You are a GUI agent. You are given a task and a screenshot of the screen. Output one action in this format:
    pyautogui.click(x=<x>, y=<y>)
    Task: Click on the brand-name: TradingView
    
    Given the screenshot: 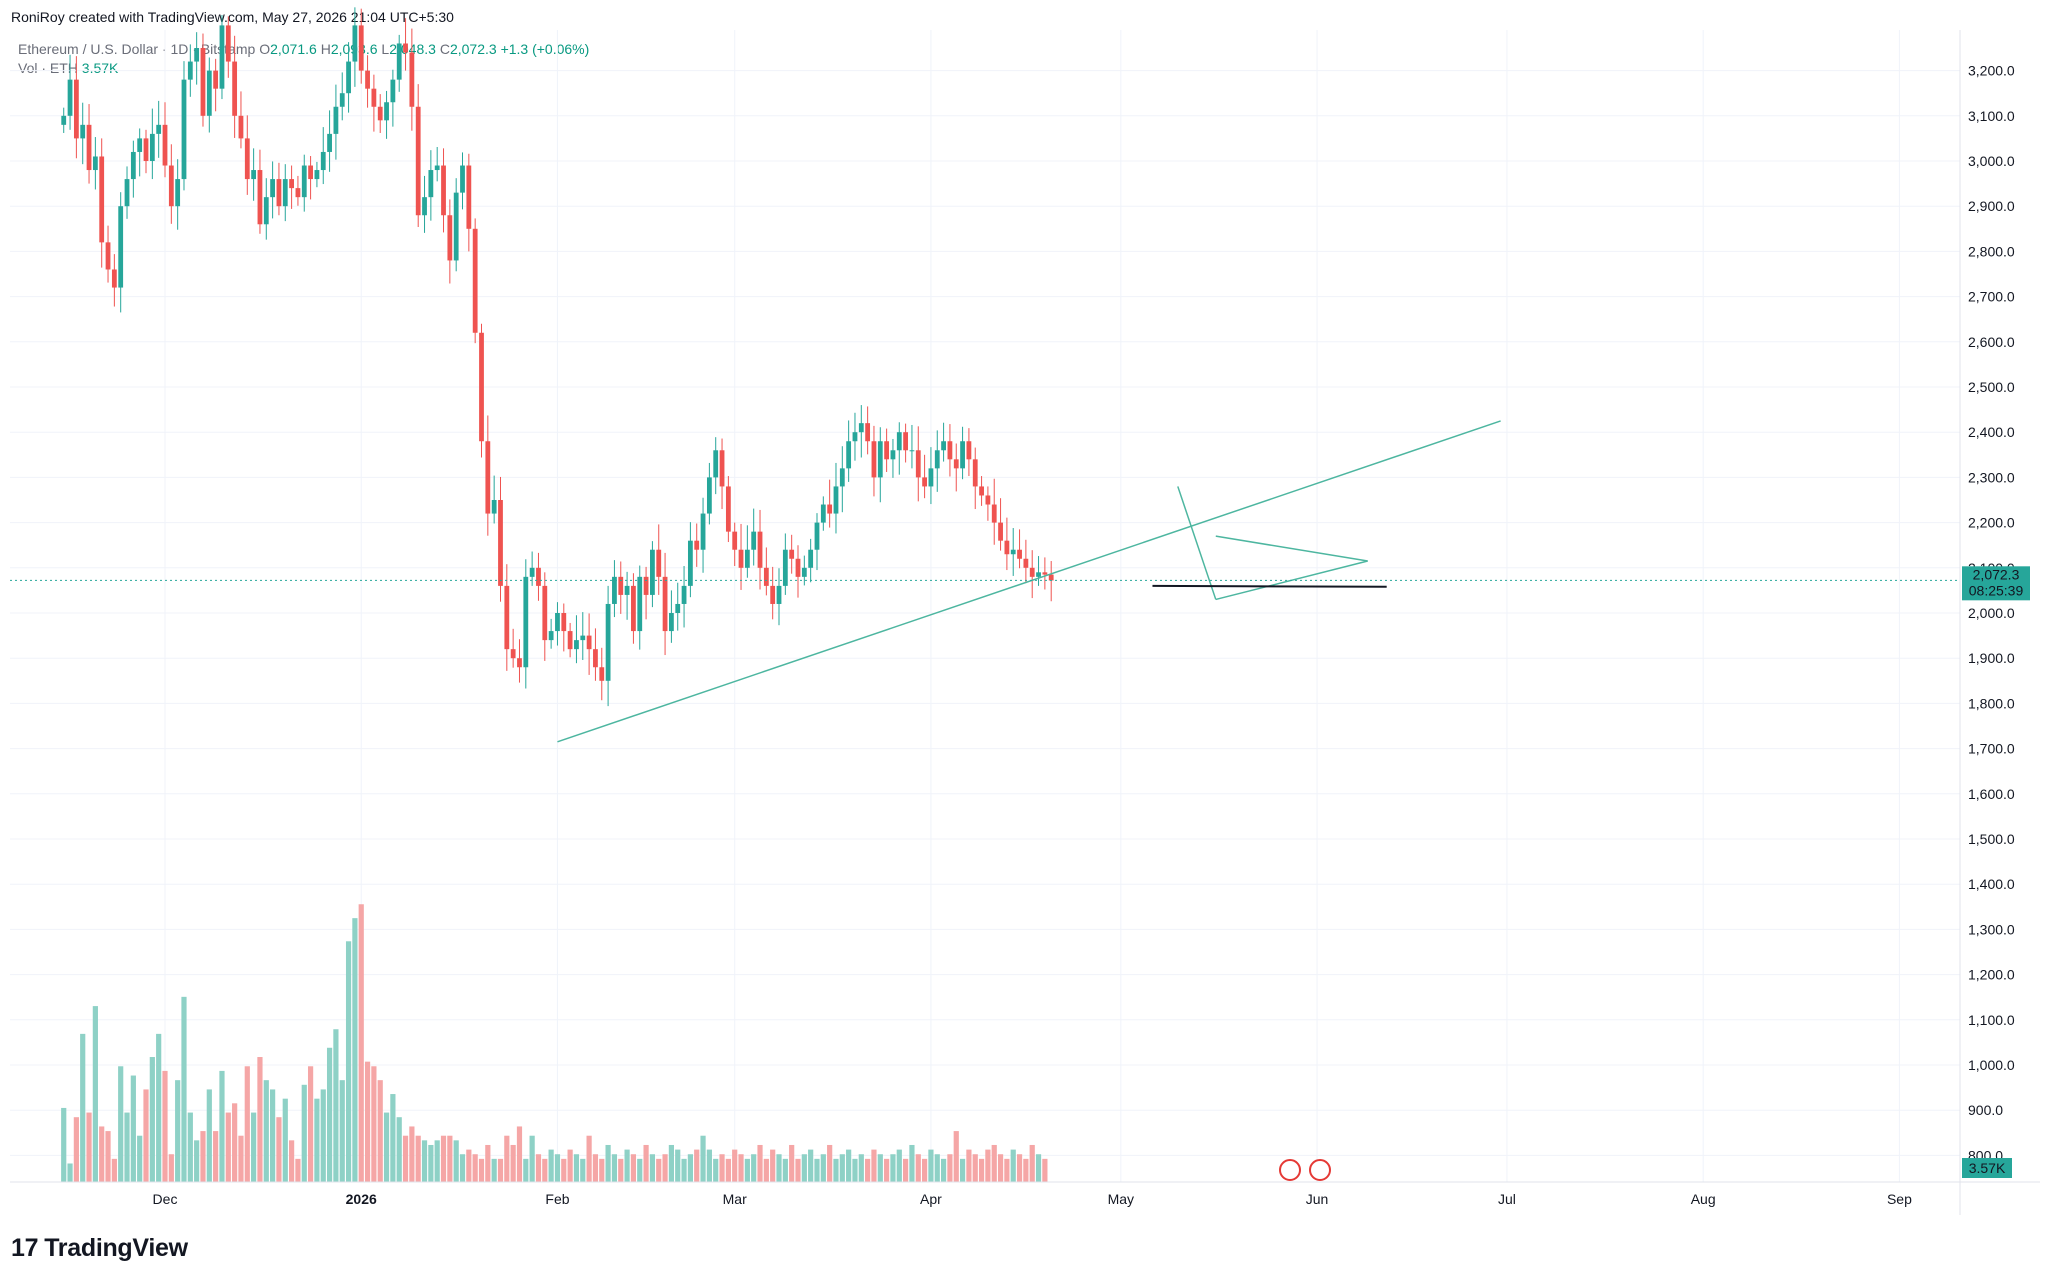 What is the action you would take?
    pyautogui.click(x=116, y=1248)
    